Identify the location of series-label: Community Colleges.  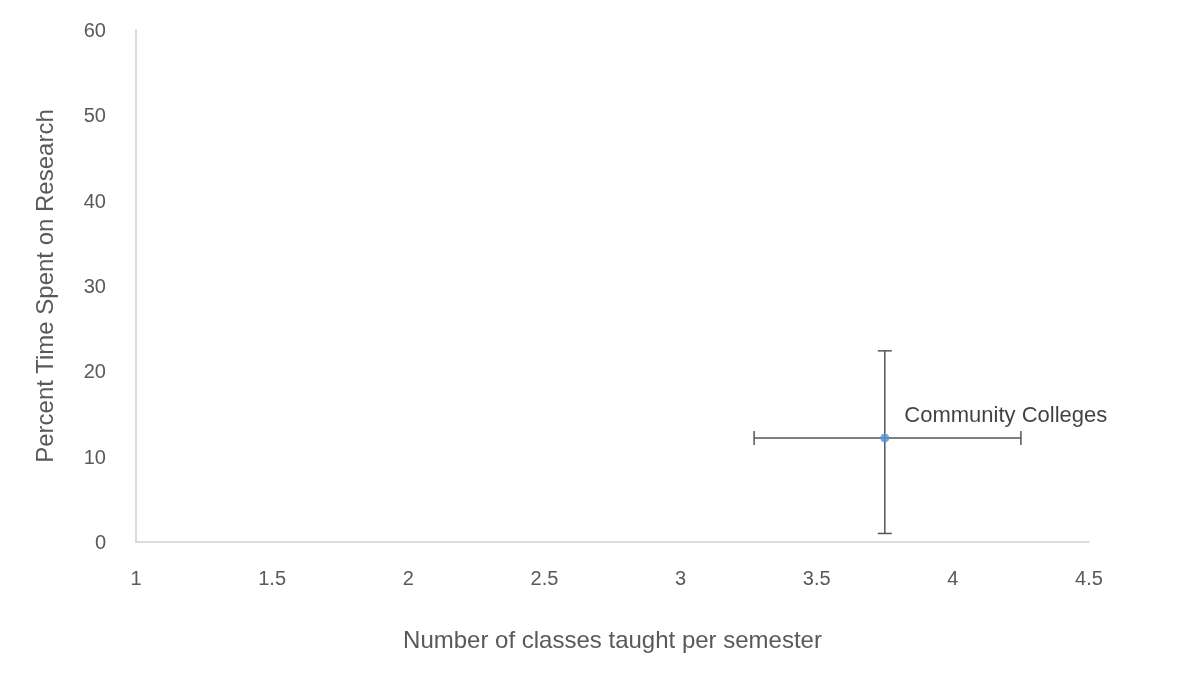
(1006, 414).